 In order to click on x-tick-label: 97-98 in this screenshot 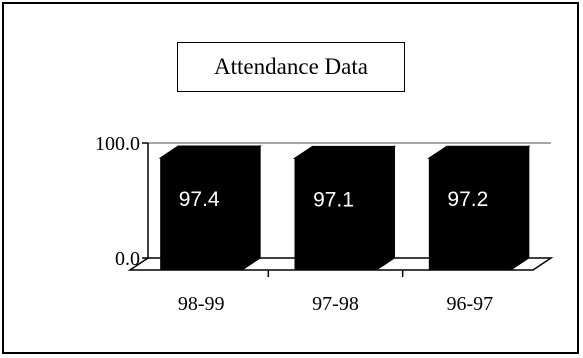, I will do `click(335, 304)`.